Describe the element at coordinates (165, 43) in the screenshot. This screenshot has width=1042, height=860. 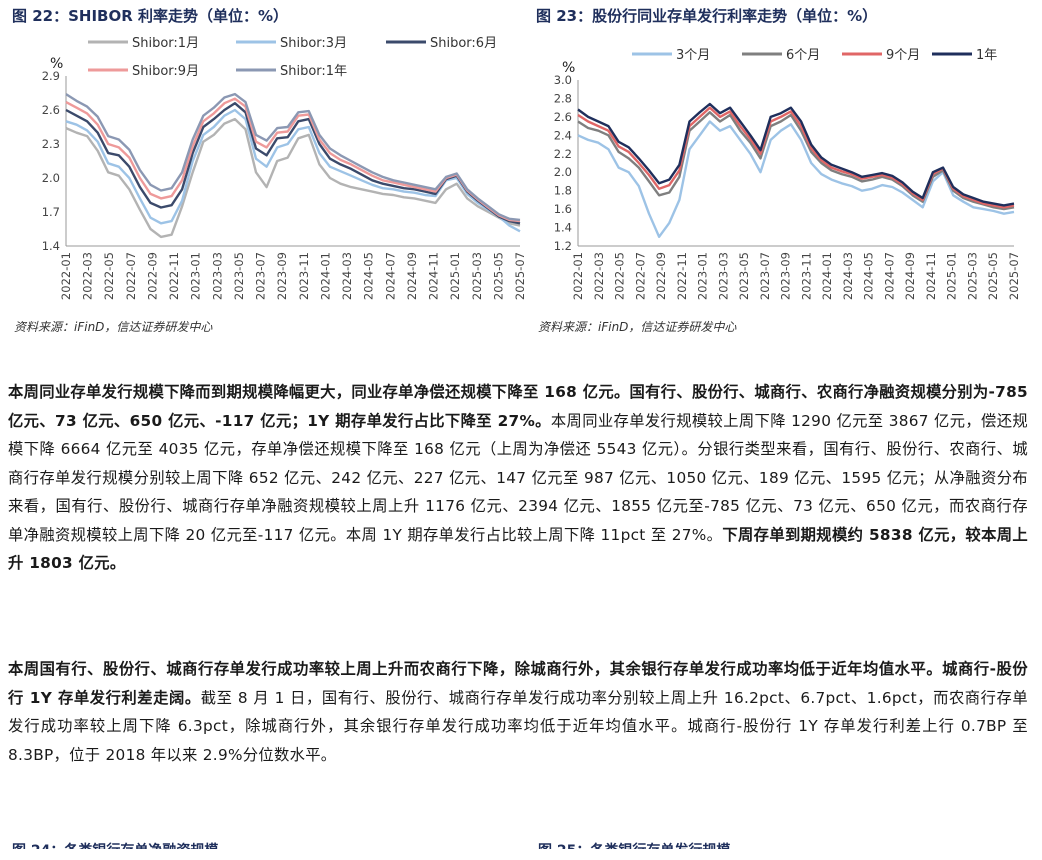
I see `legend-label: Shibor:1月` at that location.